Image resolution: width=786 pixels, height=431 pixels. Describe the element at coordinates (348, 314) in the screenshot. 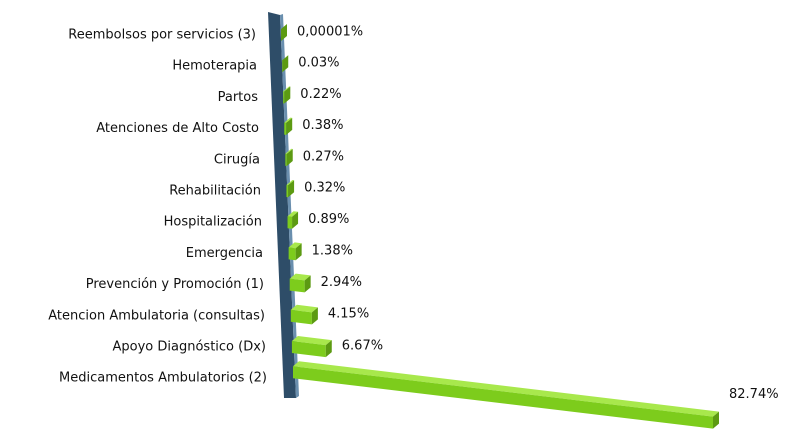

I see `value-label: 4.15%` at that location.